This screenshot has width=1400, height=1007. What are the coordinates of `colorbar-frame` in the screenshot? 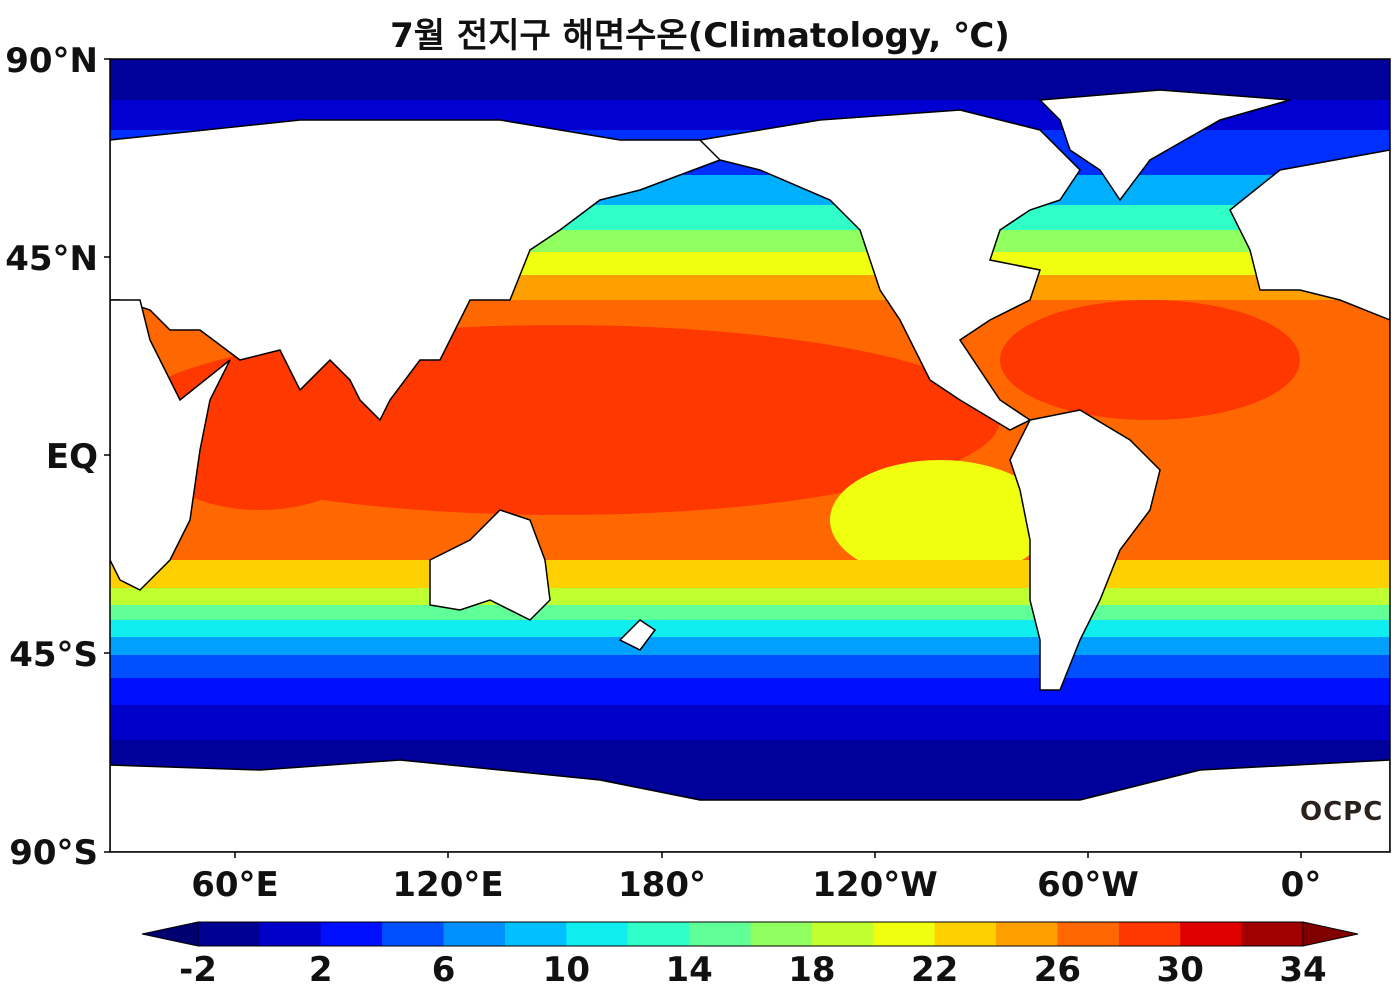 It's located at (750, 934).